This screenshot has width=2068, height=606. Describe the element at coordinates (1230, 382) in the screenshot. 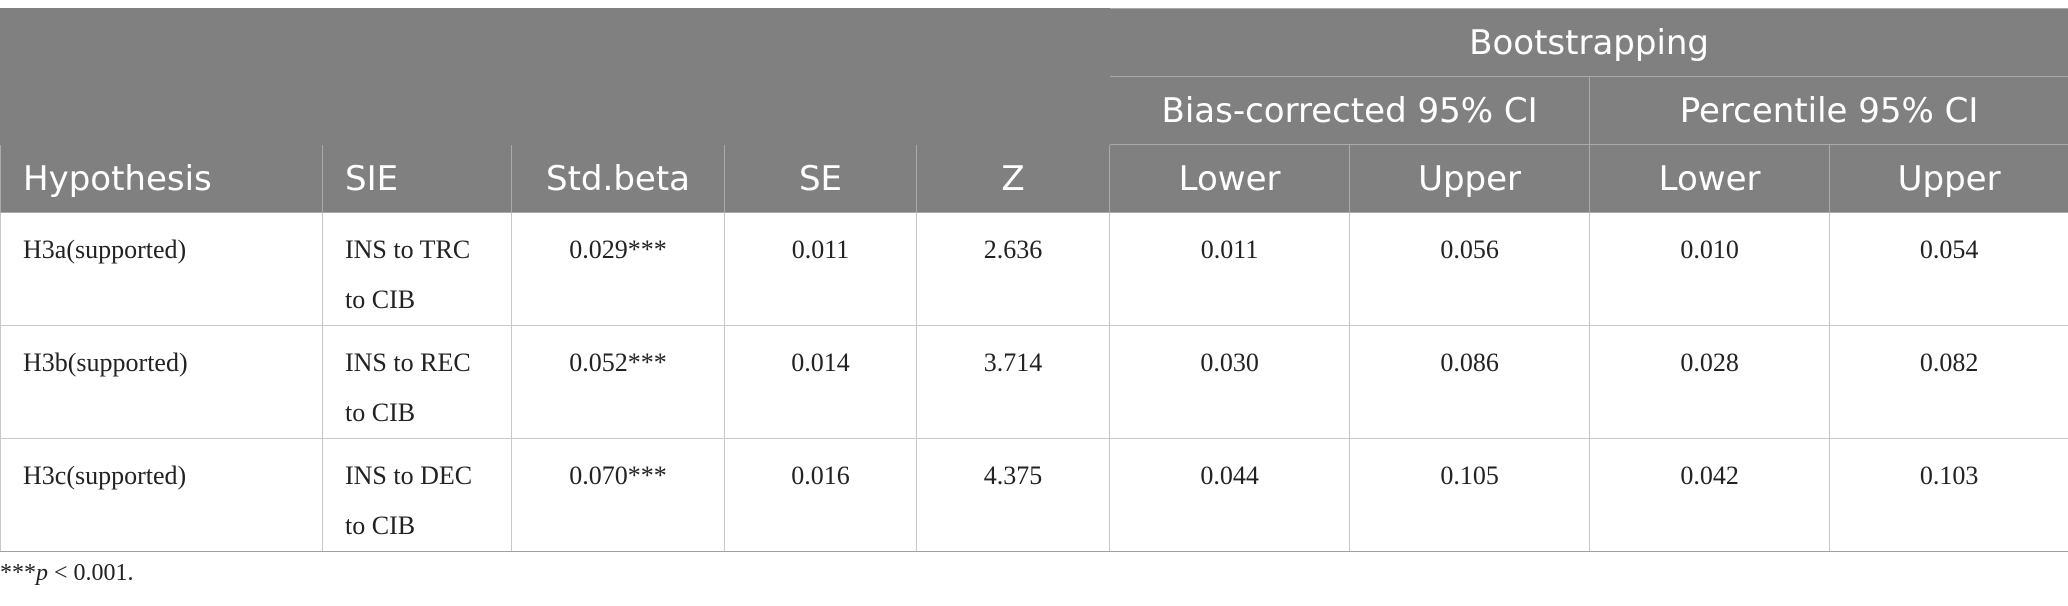

I see `cell-bc-lower: 0.030` at that location.